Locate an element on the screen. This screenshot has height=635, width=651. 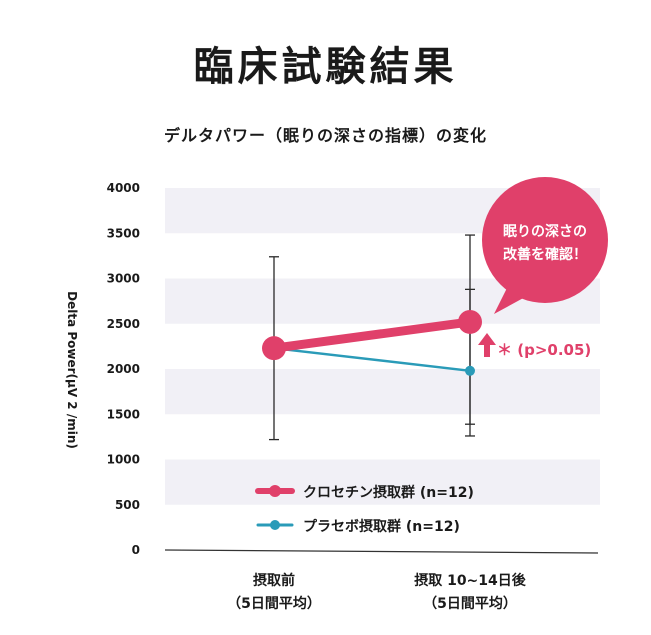
y-tick-label: 3500 is located at coordinates (123, 233).